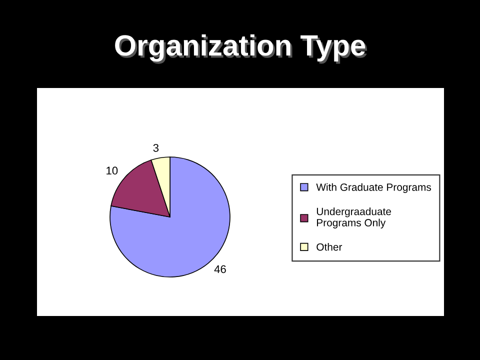 This screenshot has height=360, width=480. Describe the element at coordinates (220, 269) in the screenshot. I see `data-label: 46` at that location.